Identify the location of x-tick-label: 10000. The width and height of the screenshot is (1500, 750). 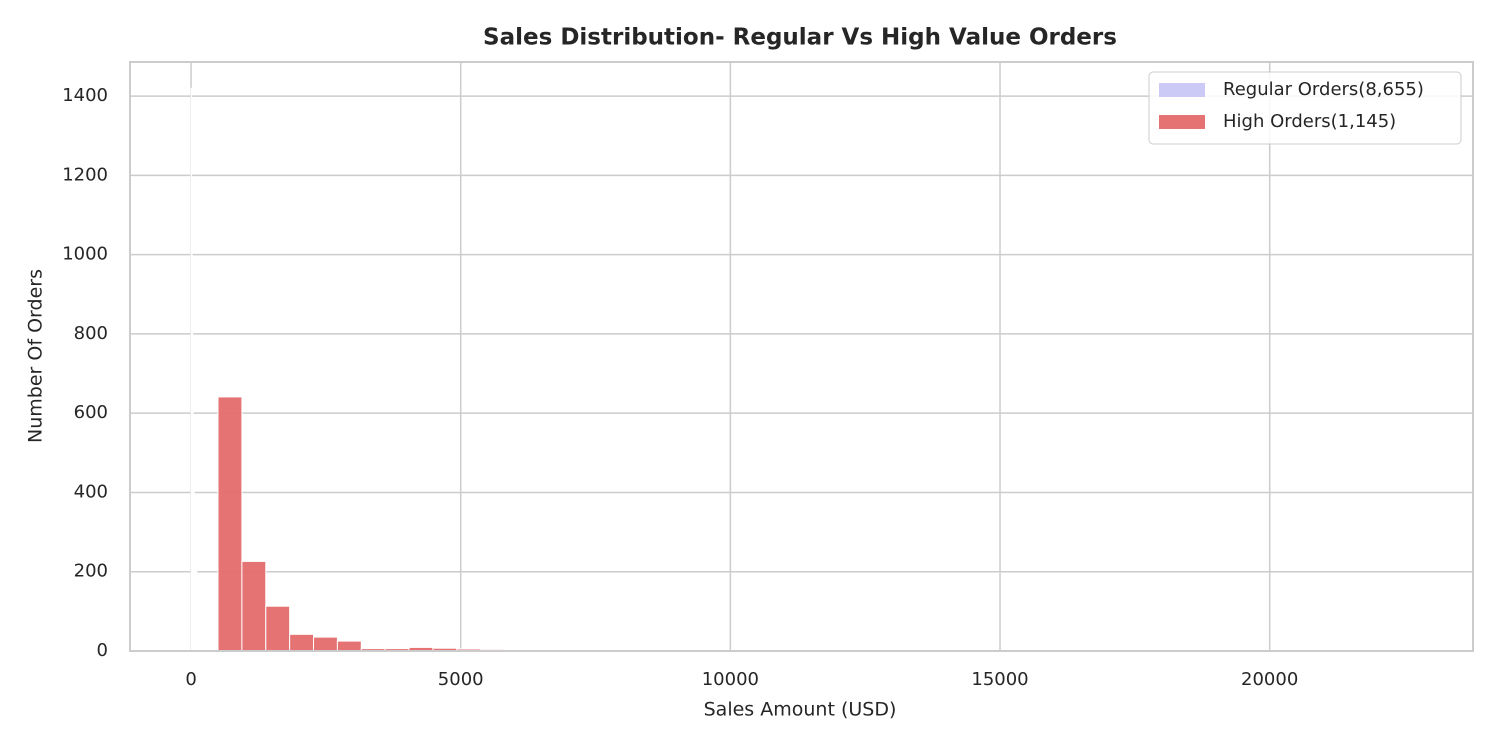
(730, 679).